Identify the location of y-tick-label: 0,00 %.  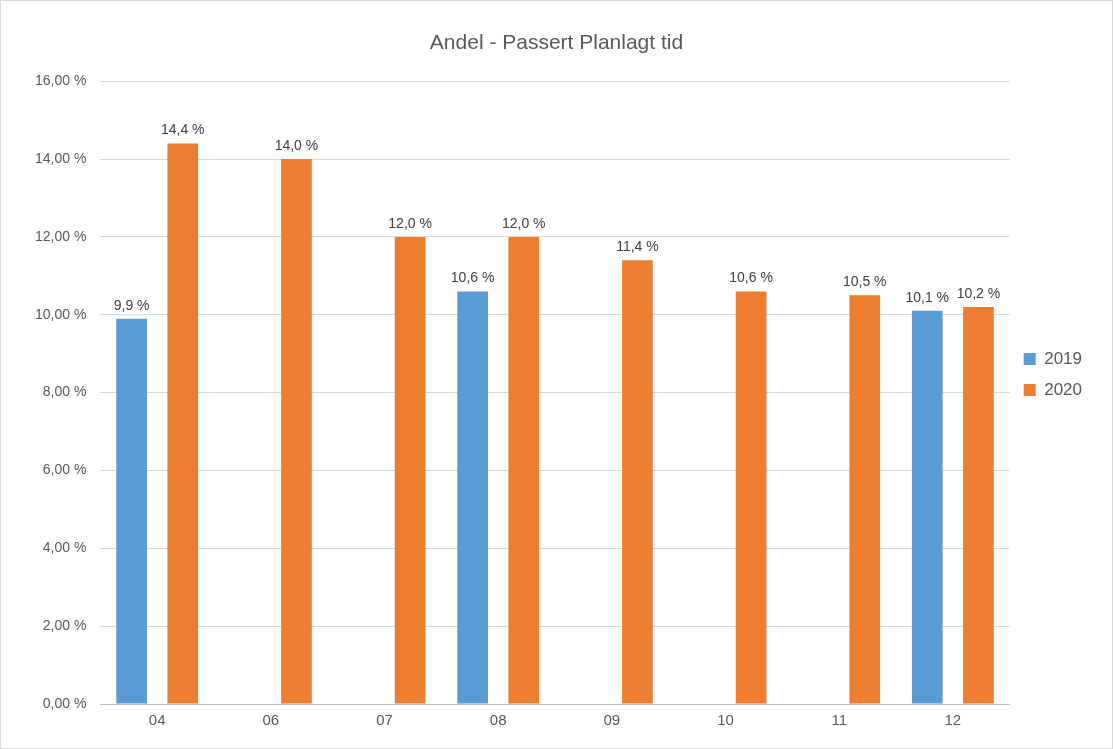
(64, 702).